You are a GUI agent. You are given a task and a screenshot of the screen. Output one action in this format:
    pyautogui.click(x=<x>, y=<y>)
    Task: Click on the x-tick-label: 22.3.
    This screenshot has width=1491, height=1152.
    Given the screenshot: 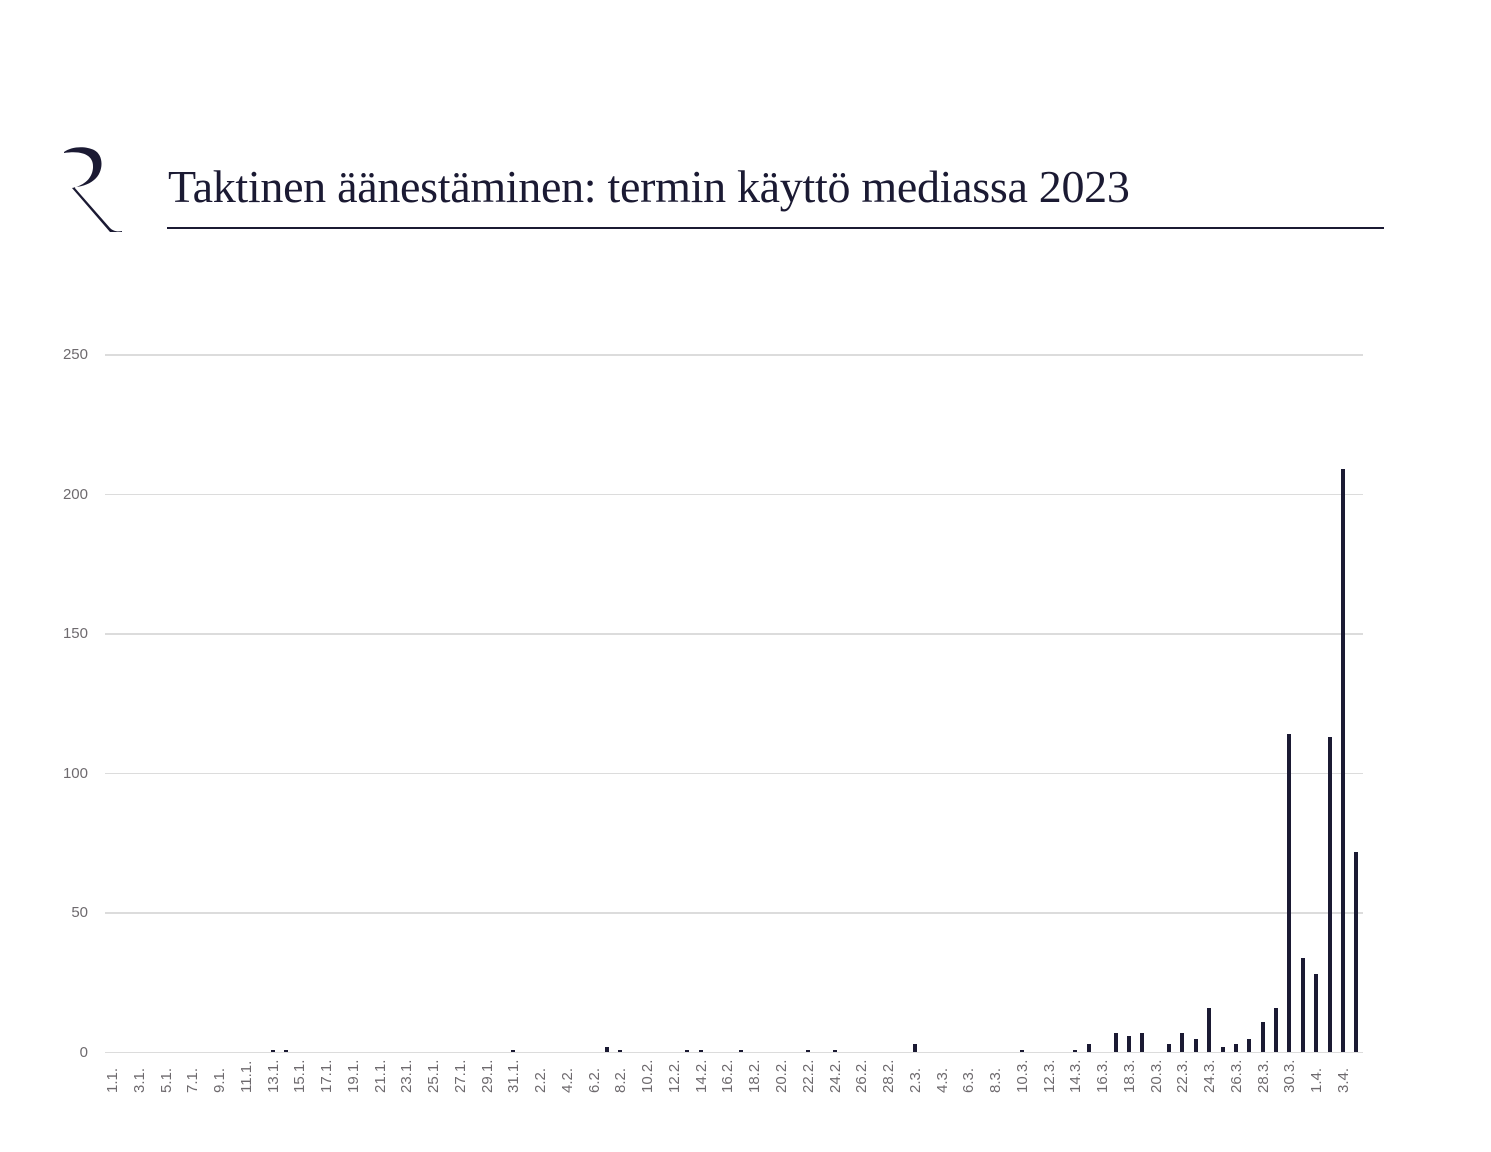 What is the action you would take?
    pyautogui.click(x=1183, y=1076)
    